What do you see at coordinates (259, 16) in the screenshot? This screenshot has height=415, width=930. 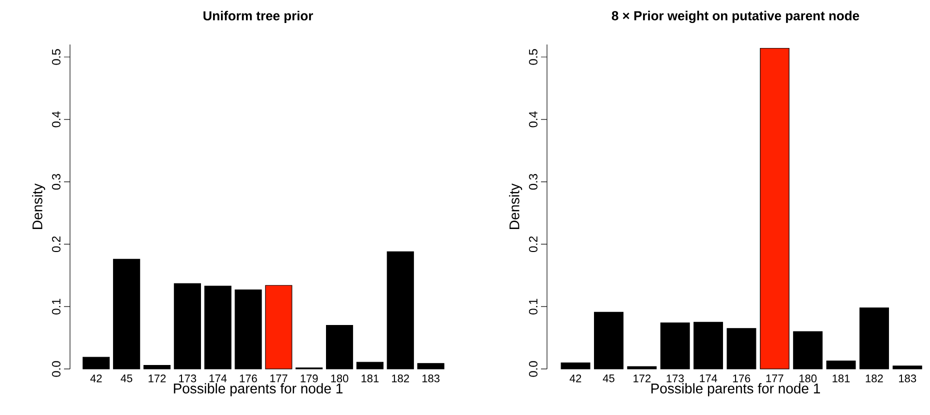 I see `chart-title: Uniform tree prior` at bounding box center [259, 16].